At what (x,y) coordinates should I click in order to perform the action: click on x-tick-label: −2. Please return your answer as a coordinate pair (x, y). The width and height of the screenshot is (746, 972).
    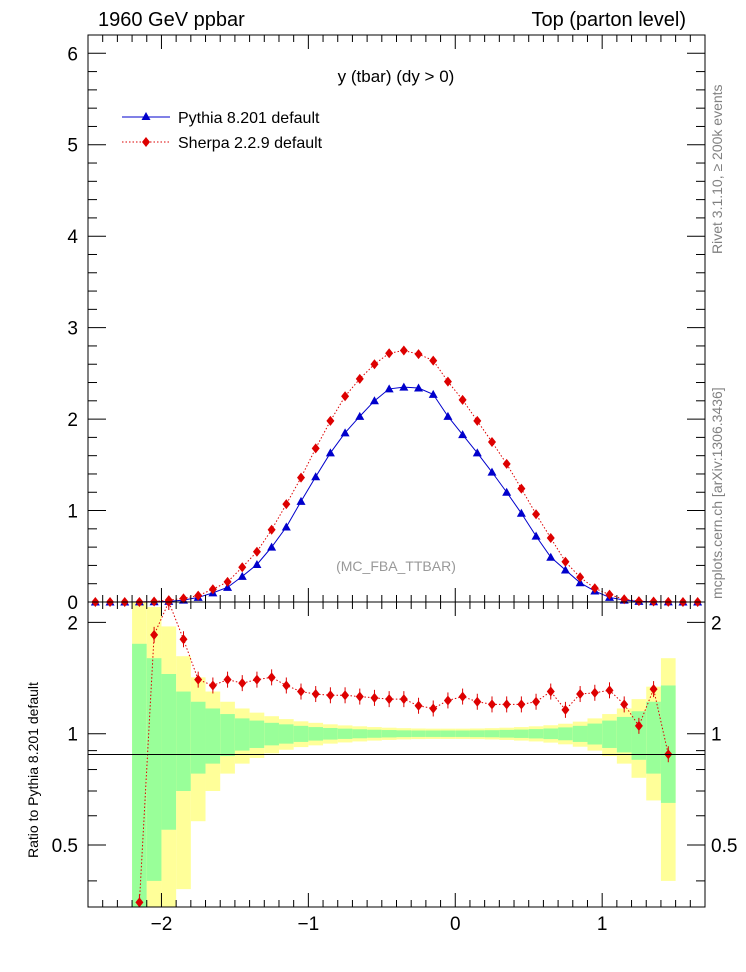
    Looking at the image, I should click on (162, 924).